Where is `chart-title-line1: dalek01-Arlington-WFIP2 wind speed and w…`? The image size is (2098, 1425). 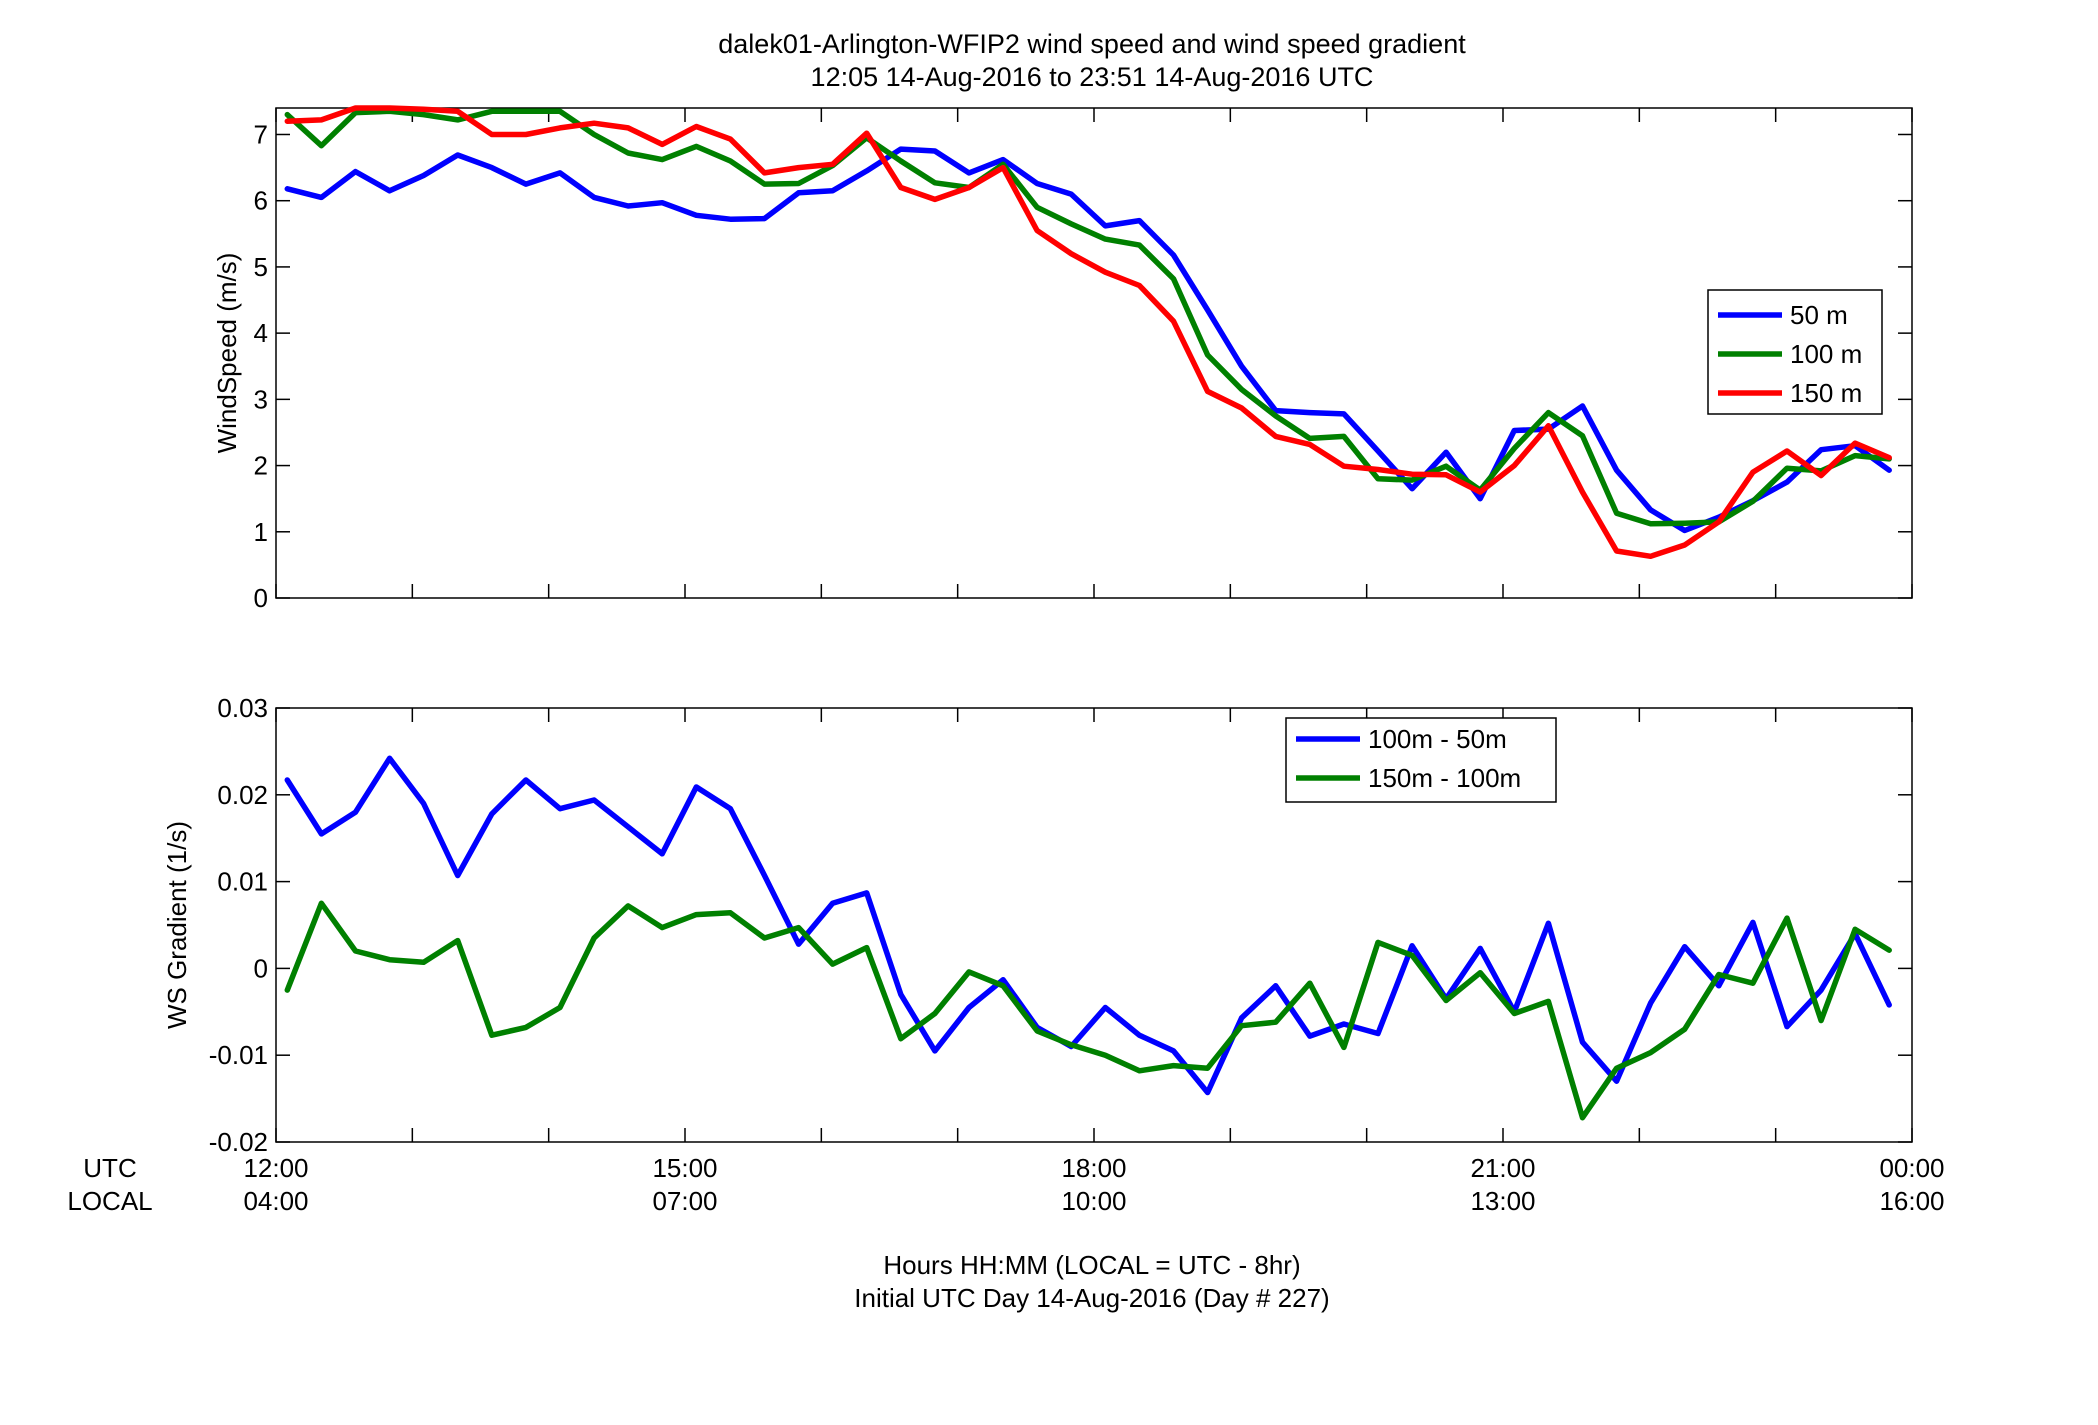 chart-title-line1: dalek01-Arlington-WFIP2 wind speed and w… is located at coordinates (1092, 44).